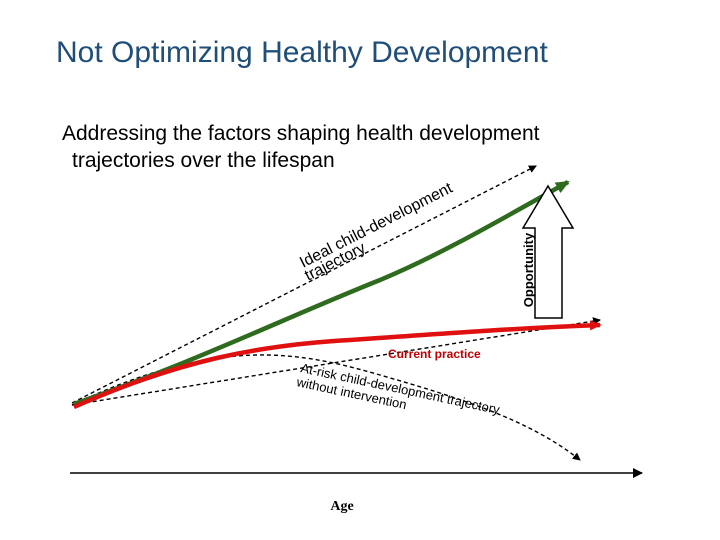  What do you see at coordinates (434, 354) in the screenshot?
I see `current-practice-label: Current practice` at bounding box center [434, 354].